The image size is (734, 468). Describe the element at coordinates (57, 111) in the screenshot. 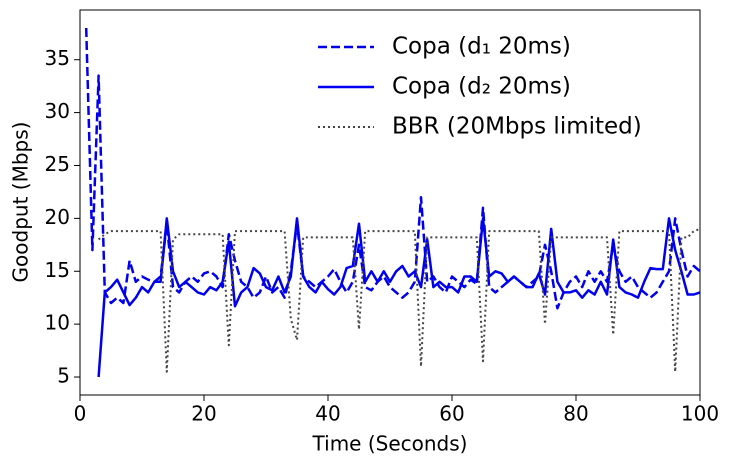

I see `y-tick-label: 30` at that location.